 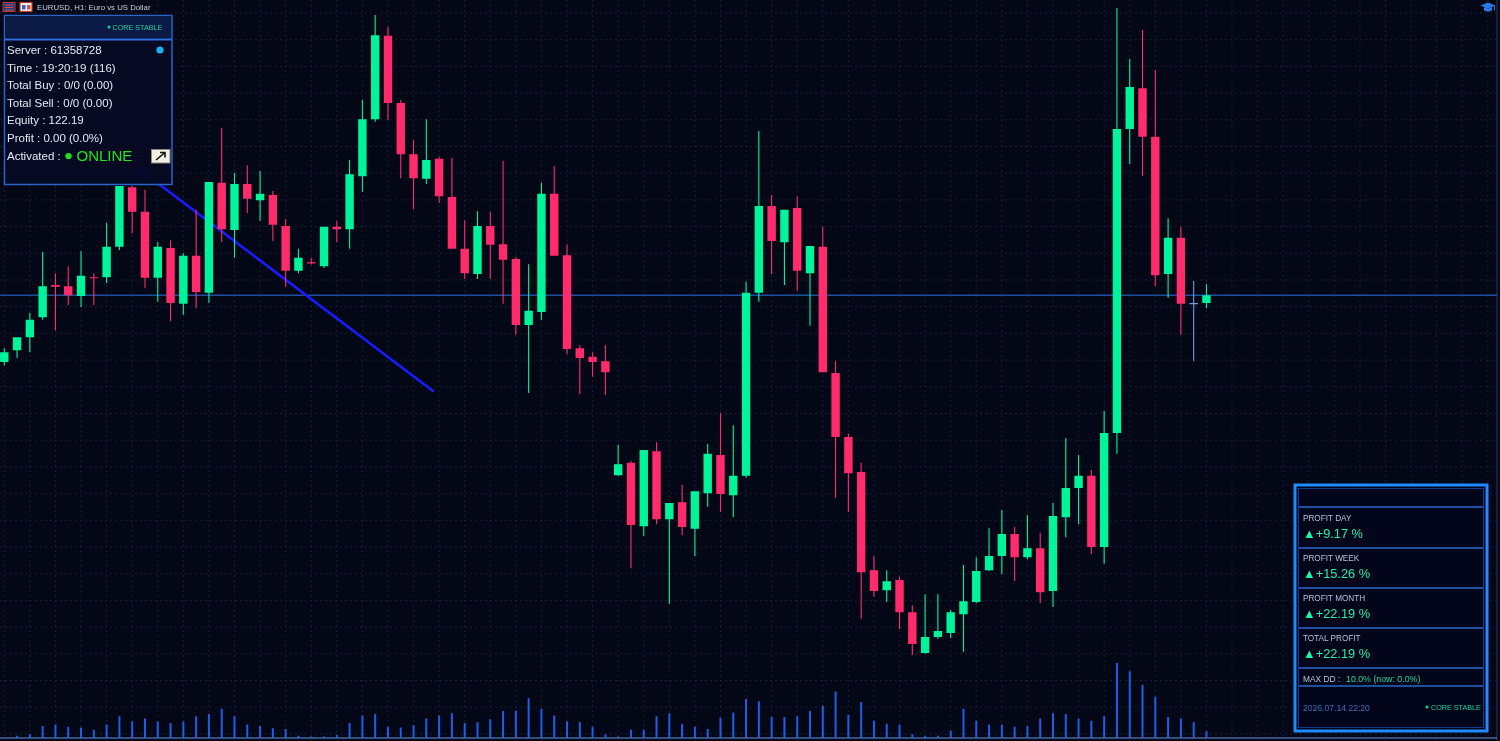 I want to click on text: 10.0% (now: 0.0%), so click(x=1383, y=679).